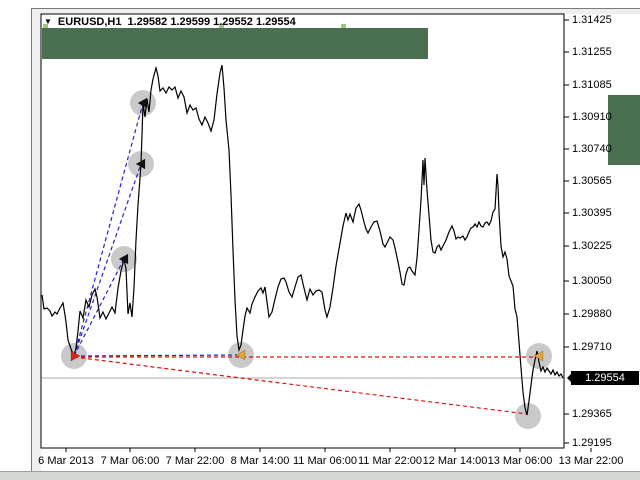 The width and height of the screenshot is (640, 480). What do you see at coordinates (260, 461) in the screenshot?
I see `time-axis-label: 8 Mar 14:00` at bounding box center [260, 461].